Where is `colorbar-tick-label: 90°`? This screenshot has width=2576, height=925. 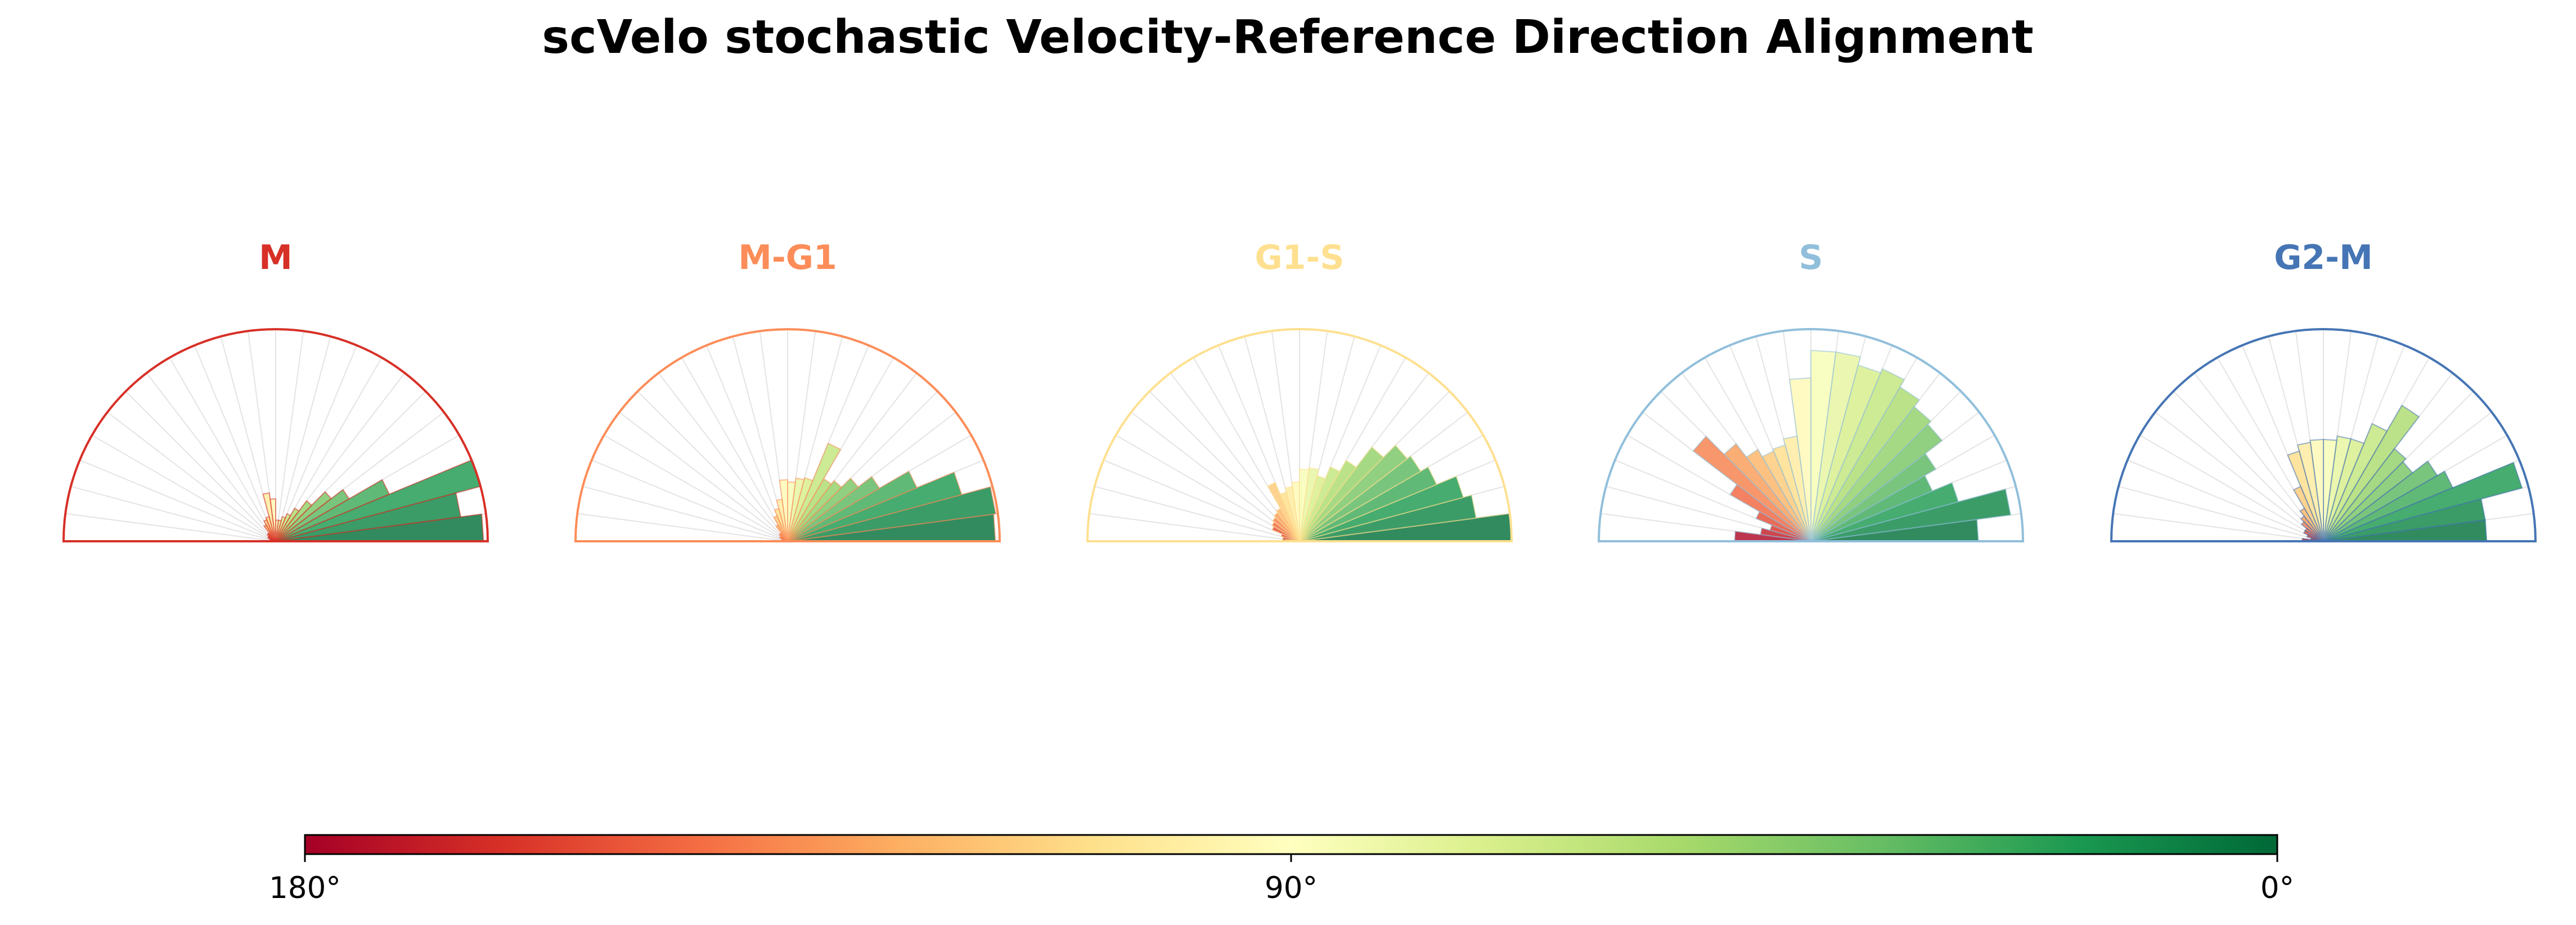
colorbar-tick-label: 90° is located at coordinates (1291, 888).